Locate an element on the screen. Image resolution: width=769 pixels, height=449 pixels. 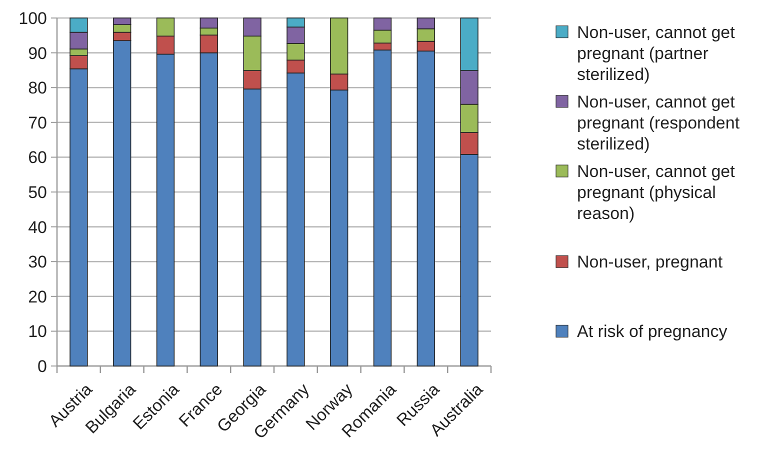
legend-label: Non-user, cannot get pregnant (partner sterilized) is located at coordinates (656, 53).